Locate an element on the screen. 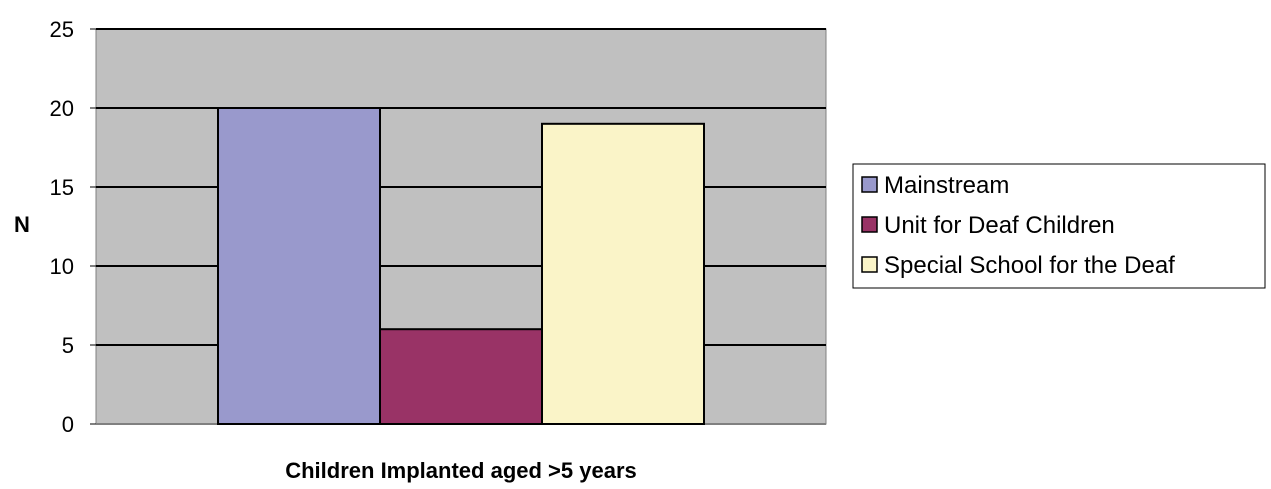 Image resolution: width=1271 pixels, height=489 pixels. y-tick-label: 5 is located at coordinates (68, 345).